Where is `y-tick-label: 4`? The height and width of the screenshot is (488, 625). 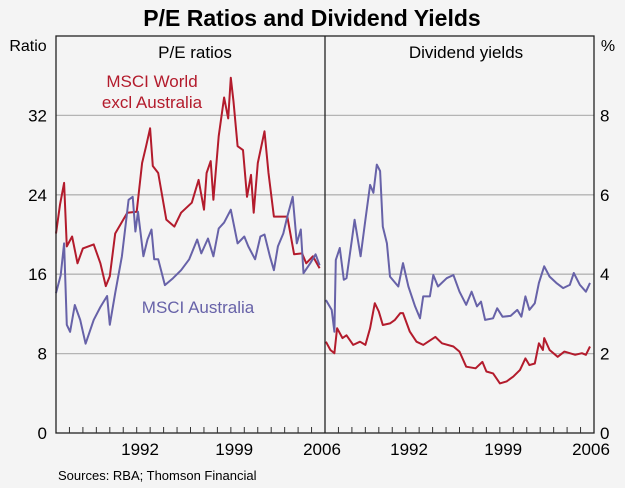 y-tick-label: 4 is located at coordinates (604, 274).